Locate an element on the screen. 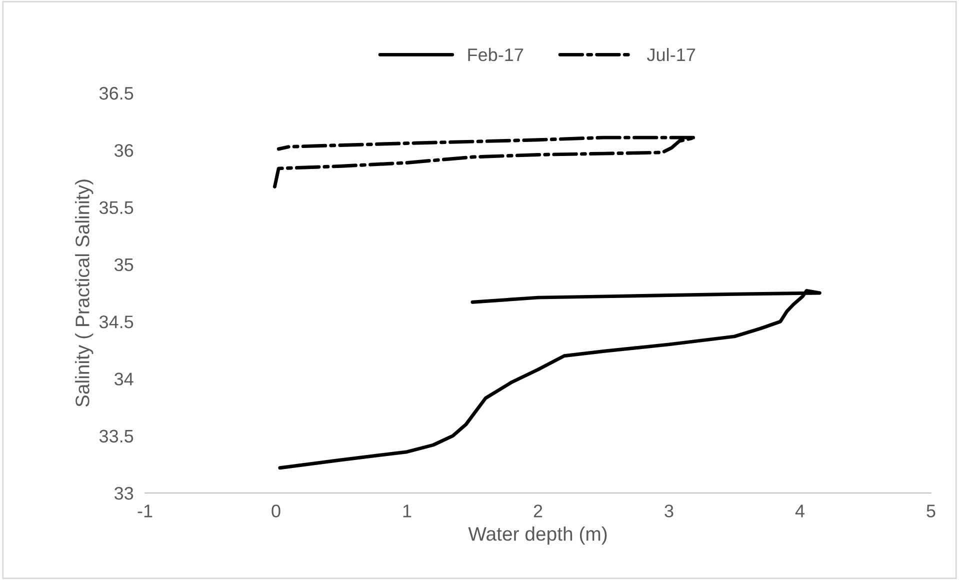  x-tick-label: -1 is located at coordinates (145, 511).